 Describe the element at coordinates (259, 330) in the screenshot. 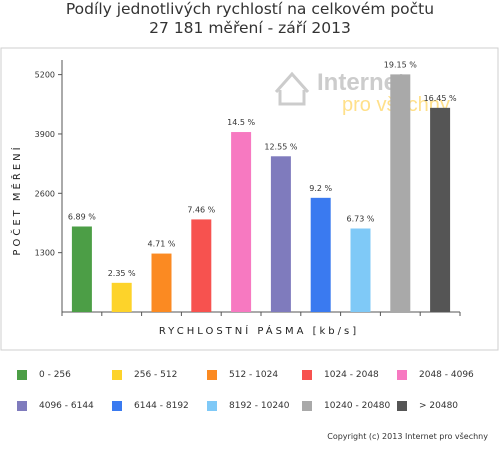

I see `x-axis-title: RYCHLOSTNÍ PÁSMA [kb/s]` at that location.